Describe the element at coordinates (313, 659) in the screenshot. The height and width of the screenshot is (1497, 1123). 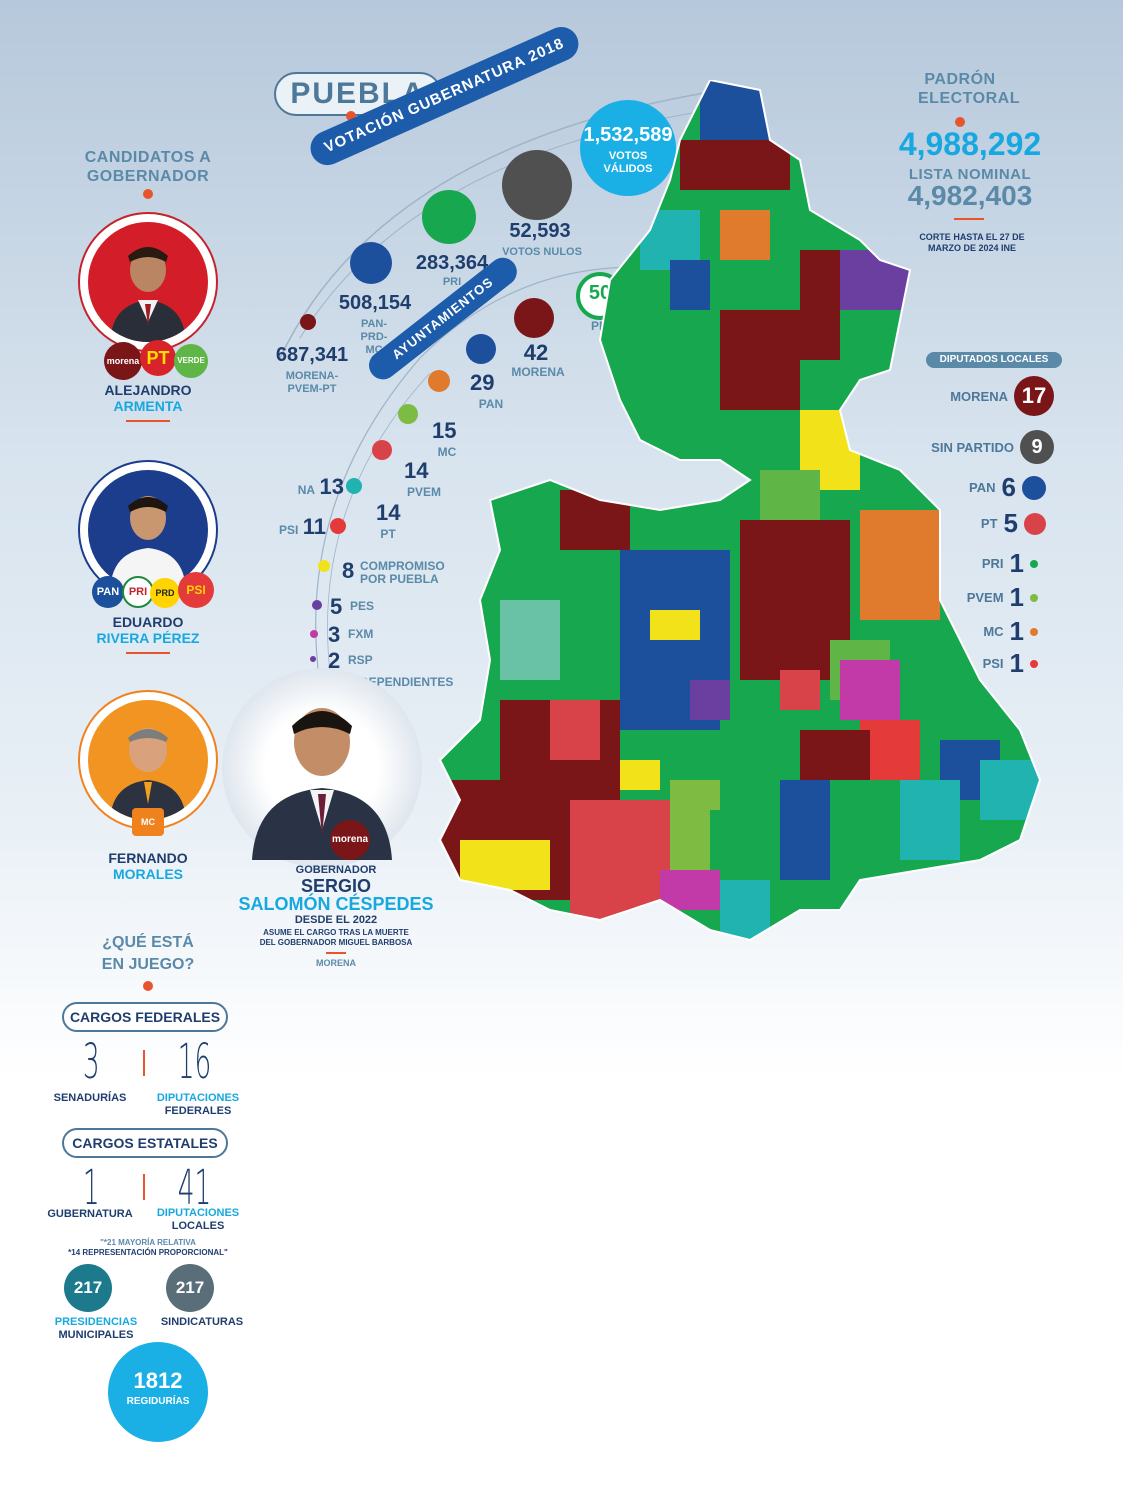
I see `ayunt-rsp-bubble` at that location.